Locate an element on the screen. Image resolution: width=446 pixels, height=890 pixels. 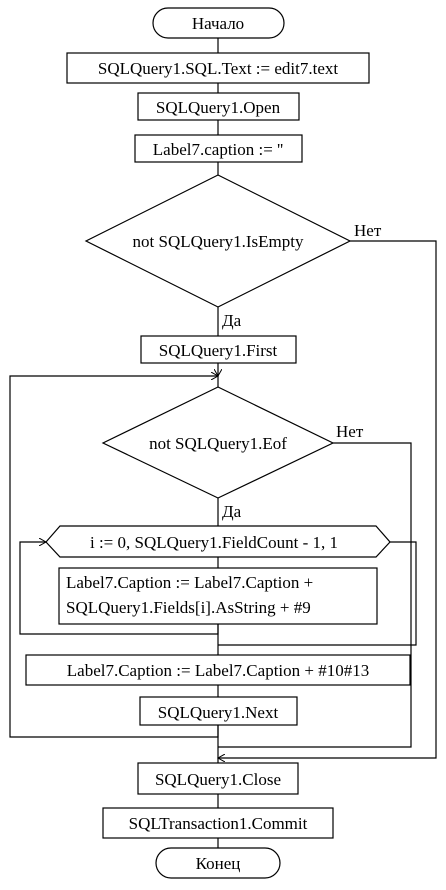
close-query-block is located at coordinates (218, 778).